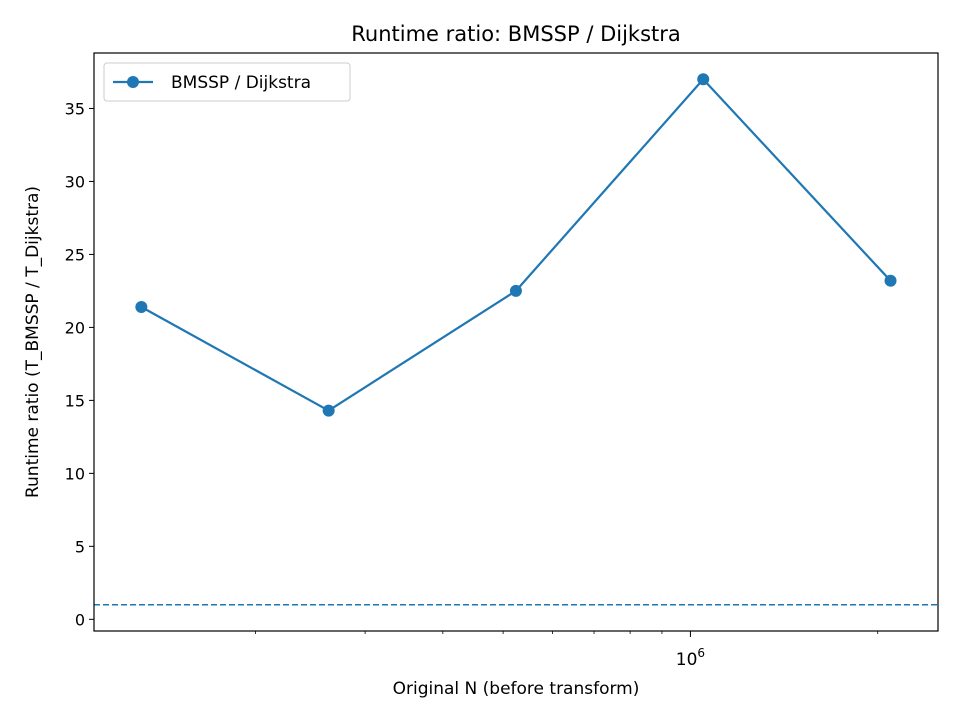  What do you see at coordinates (75, 473) in the screenshot?
I see `y-tick-label: 10` at bounding box center [75, 473].